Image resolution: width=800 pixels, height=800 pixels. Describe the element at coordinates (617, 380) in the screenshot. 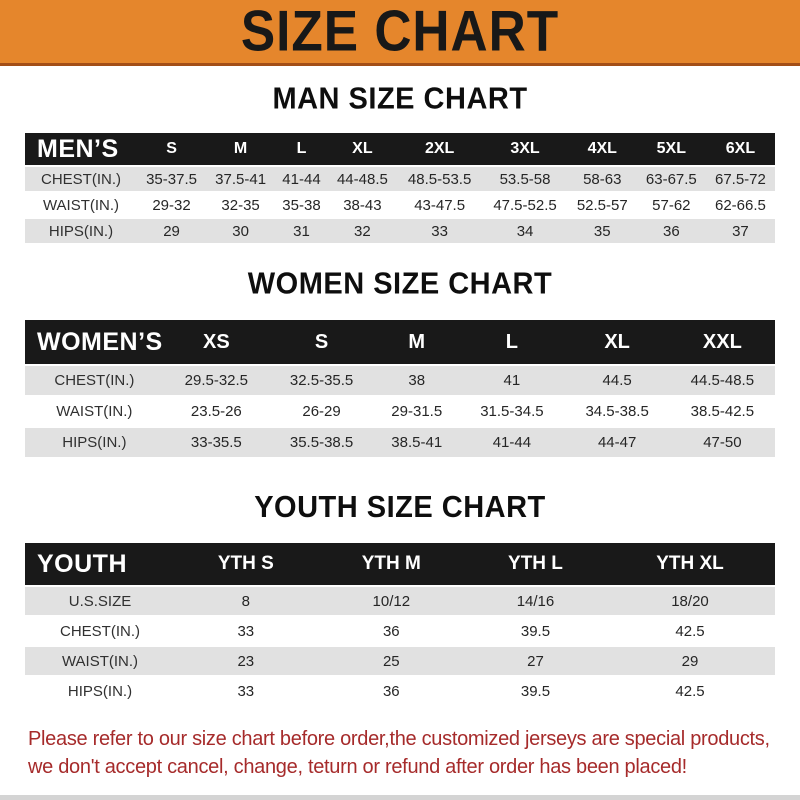

I see `size-cell: 44.5` at that location.